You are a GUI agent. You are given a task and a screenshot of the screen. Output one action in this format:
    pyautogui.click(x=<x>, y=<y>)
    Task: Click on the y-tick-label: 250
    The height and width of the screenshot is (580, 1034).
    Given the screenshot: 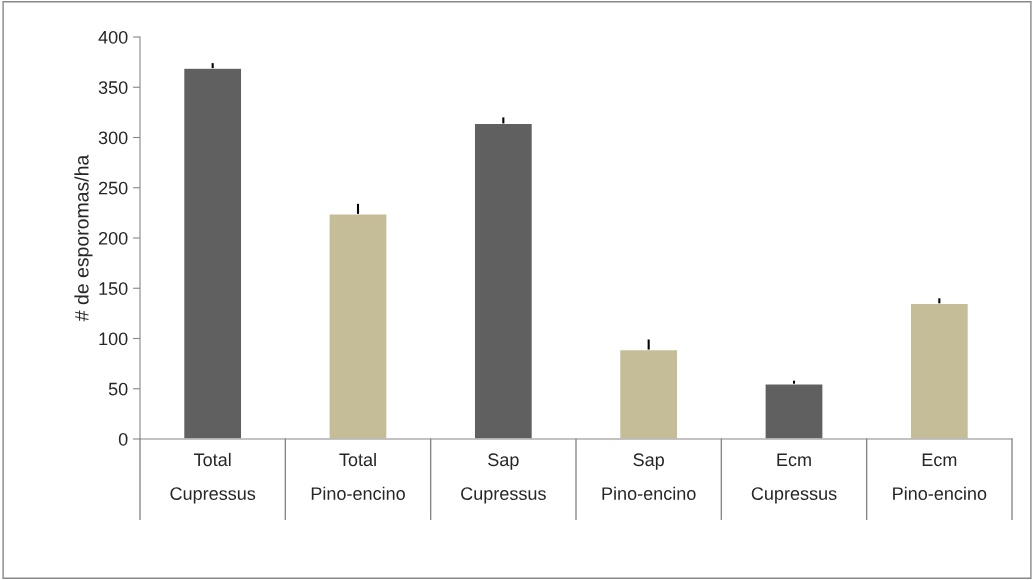 What is the action you would take?
    pyautogui.click(x=113, y=188)
    